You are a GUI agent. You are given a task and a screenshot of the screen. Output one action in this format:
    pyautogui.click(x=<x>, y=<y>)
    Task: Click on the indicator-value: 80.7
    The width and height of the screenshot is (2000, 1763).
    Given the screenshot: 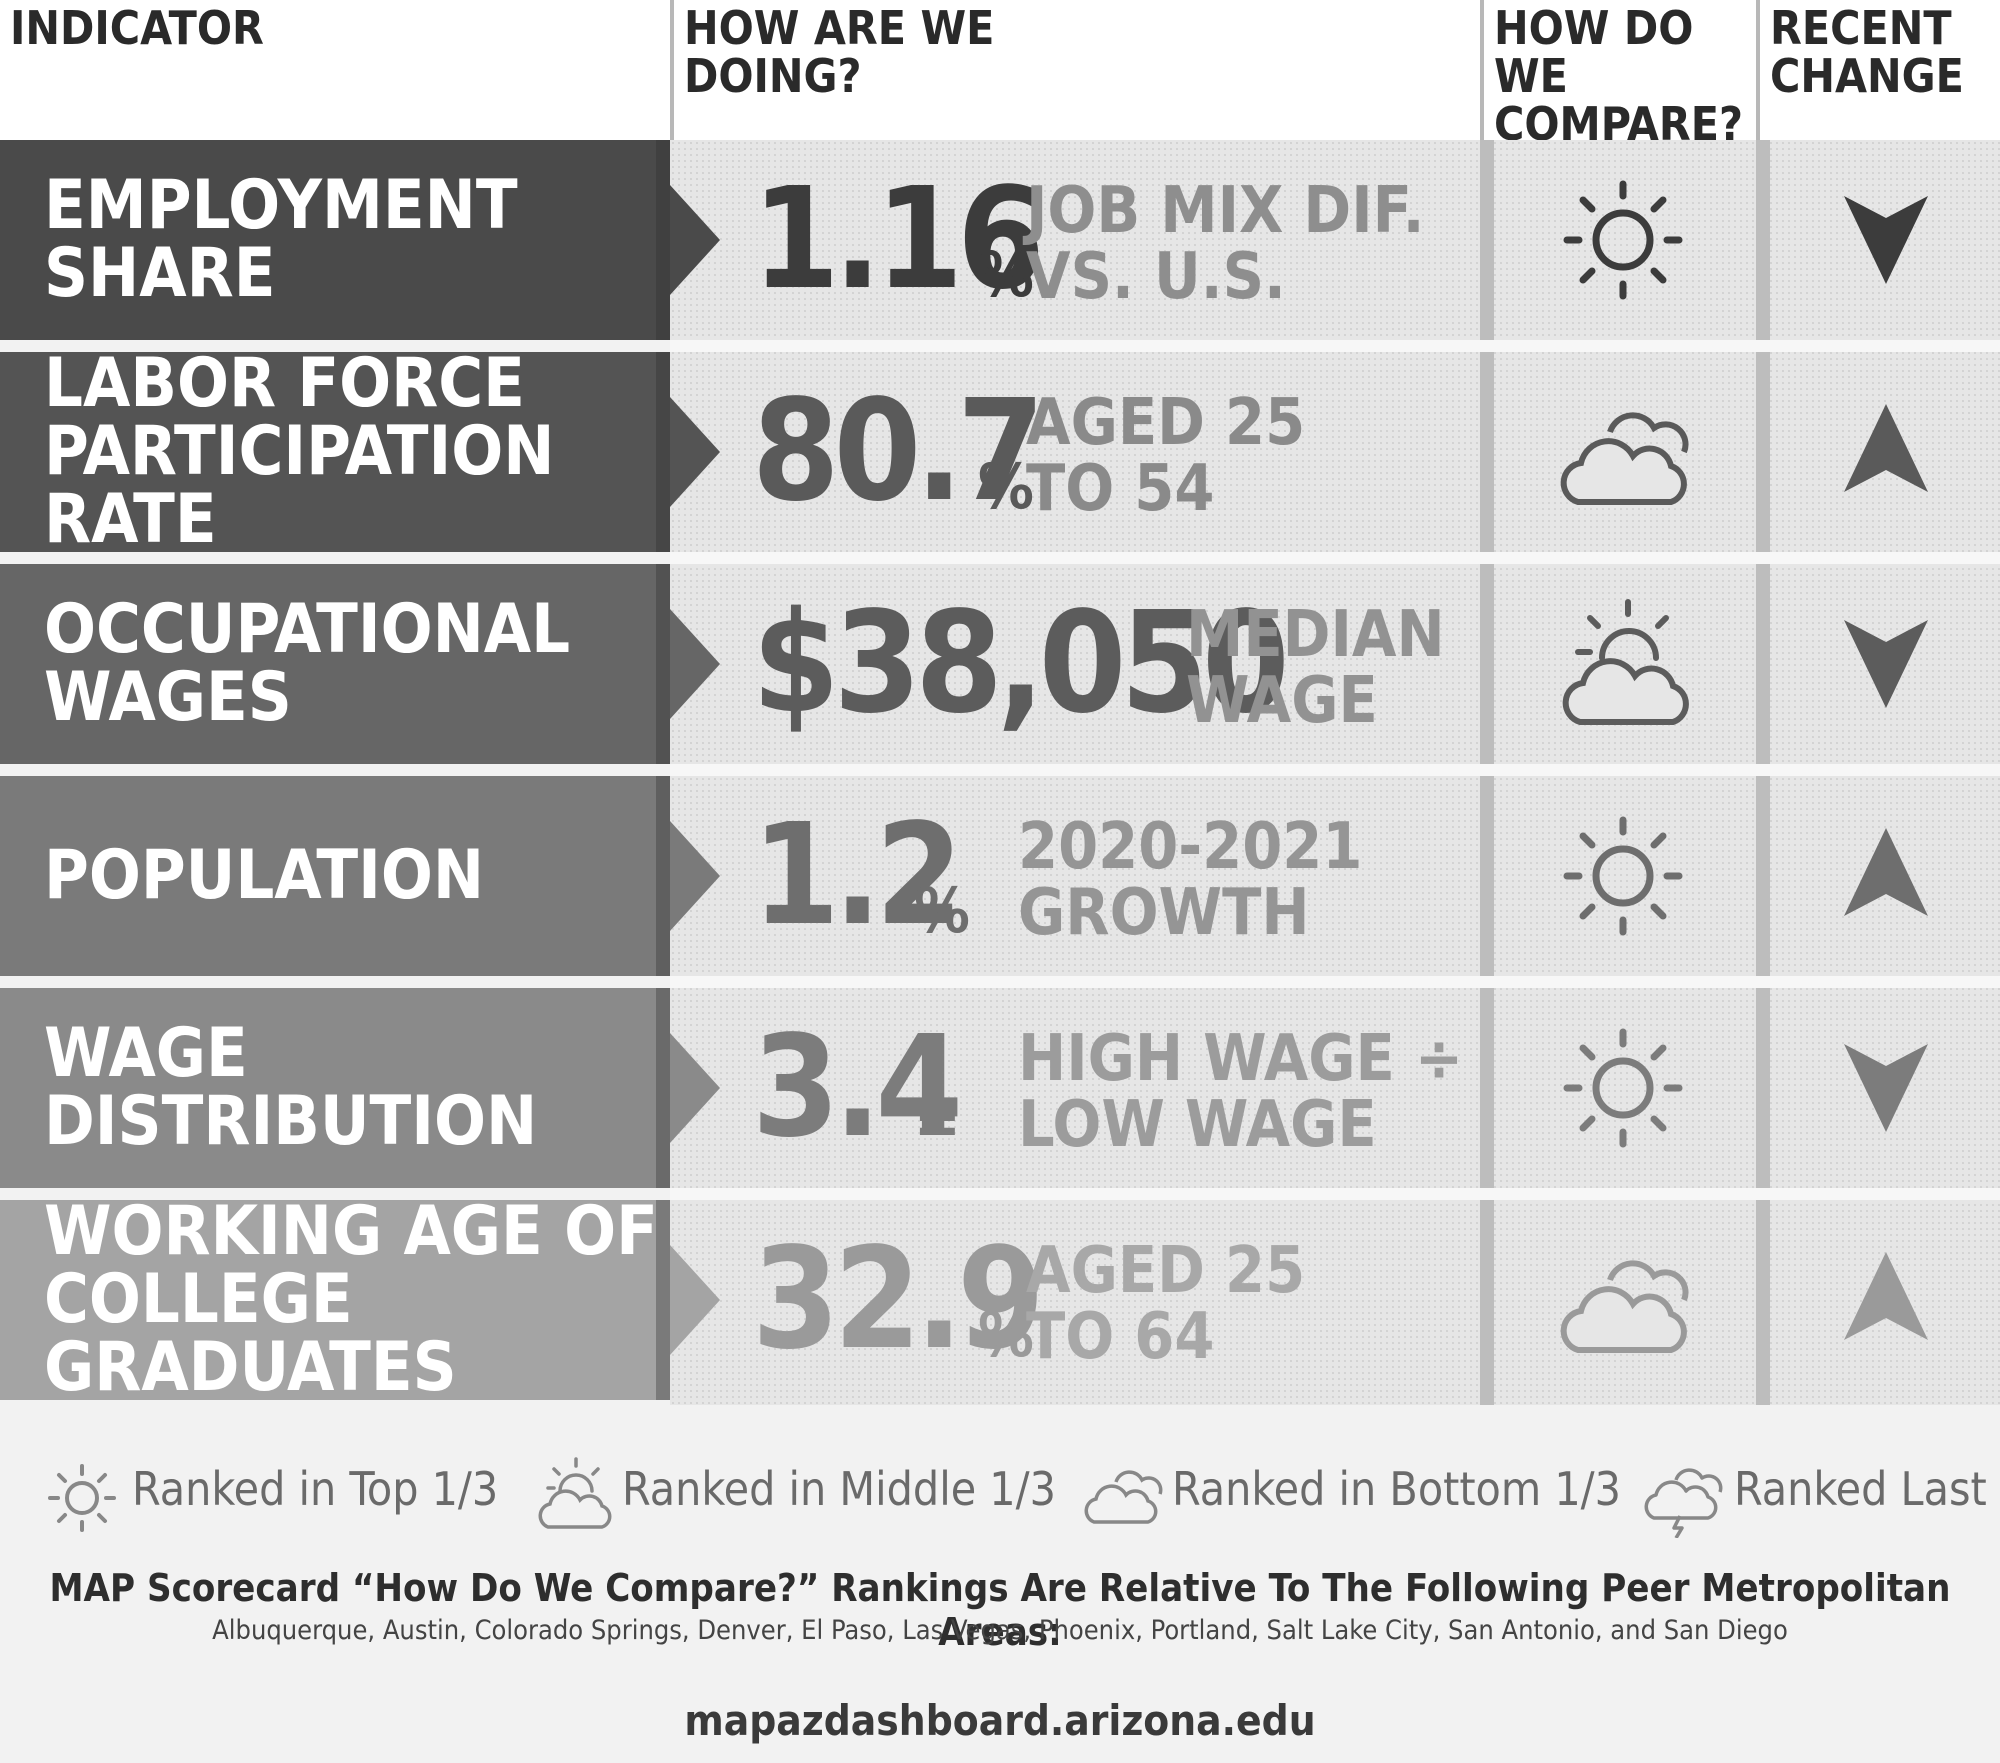 What is the action you would take?
    pyautogui.click(x=898, y=451)
    